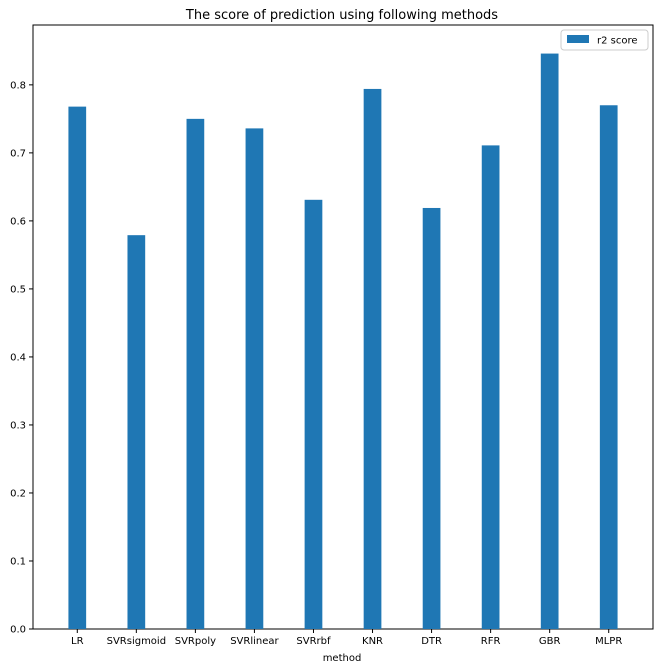 Image resolution: width=664 pixels, height=669 pixels. I want to click on y-tick-label: 0.8, so click(18, 85).